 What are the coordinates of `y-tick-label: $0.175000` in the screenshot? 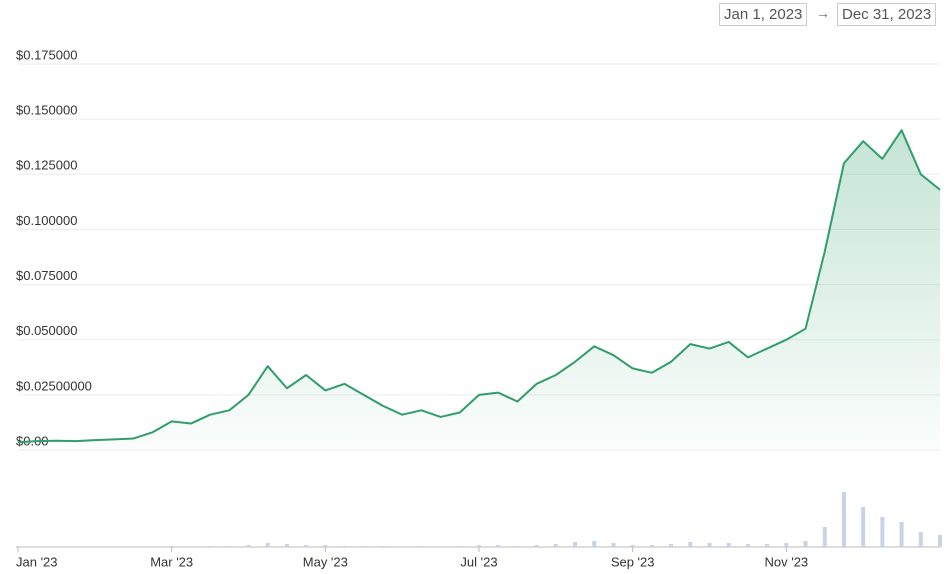 It's located at (46, 54).